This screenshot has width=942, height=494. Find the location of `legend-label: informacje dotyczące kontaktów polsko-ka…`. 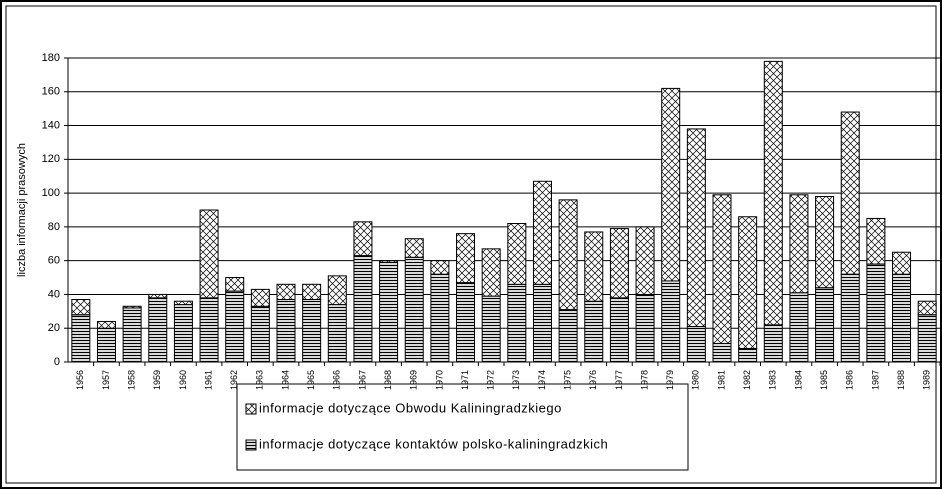

legend-label: informacje dotyczące kontaktów polsko-ka… is located at coordinates (433, 443).